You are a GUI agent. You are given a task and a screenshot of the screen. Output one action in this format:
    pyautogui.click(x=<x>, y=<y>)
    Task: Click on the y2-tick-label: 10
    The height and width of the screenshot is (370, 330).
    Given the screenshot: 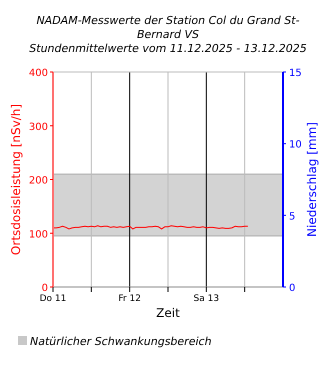 What is the action you would take?
    pyautogui.click(x=295, y=145)
    